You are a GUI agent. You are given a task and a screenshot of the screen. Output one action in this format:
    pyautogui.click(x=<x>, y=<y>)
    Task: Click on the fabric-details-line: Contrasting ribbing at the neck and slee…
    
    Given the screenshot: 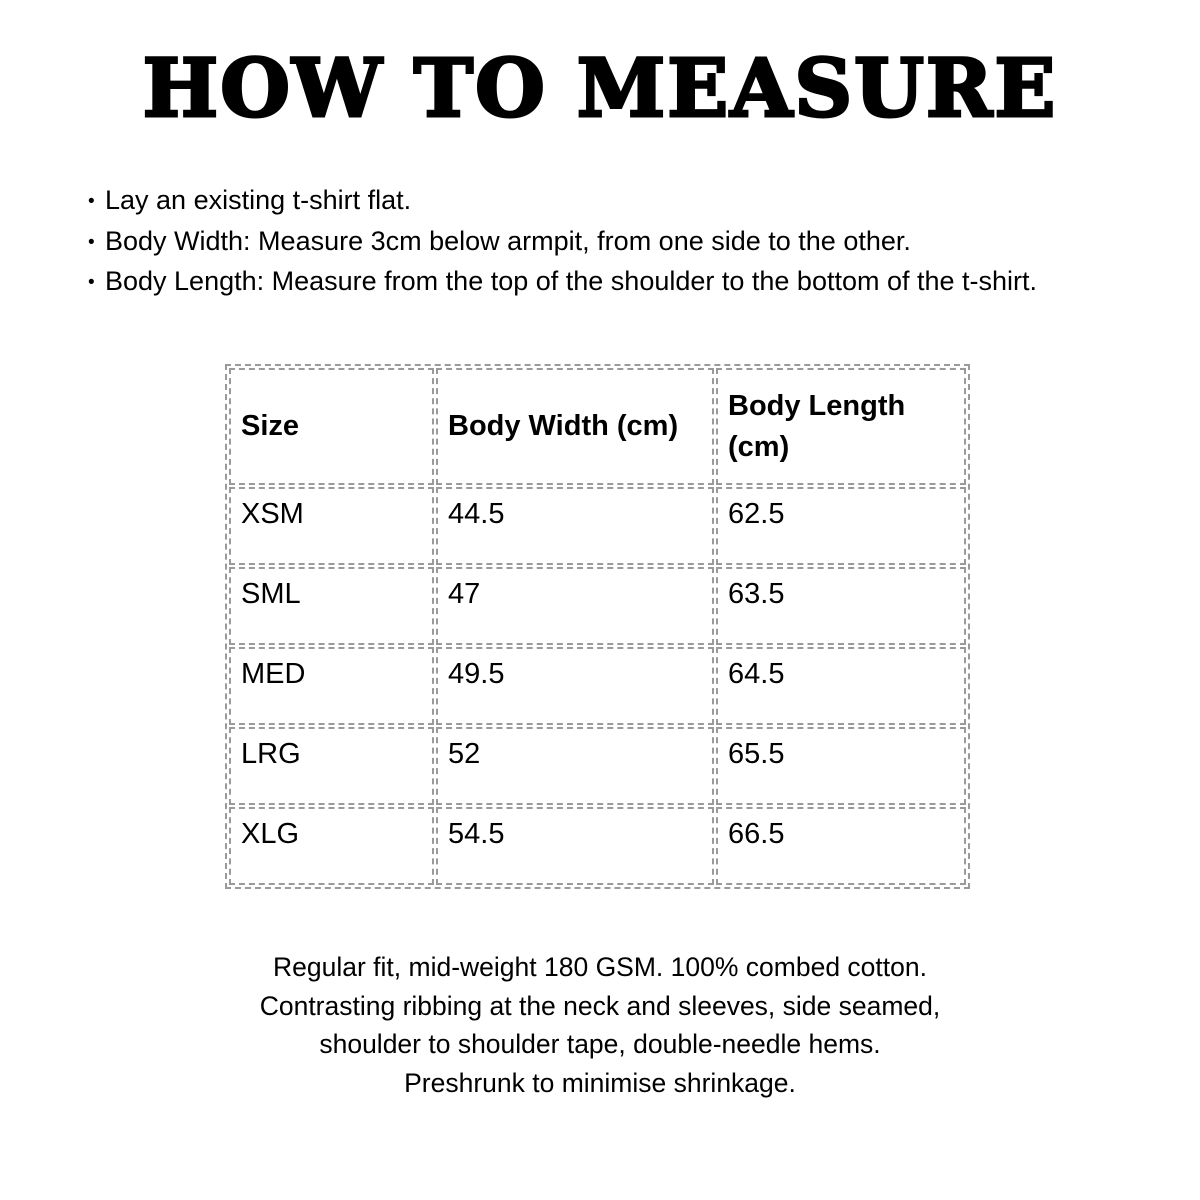 What is the action you would take?
    pyautogui.click(x=600, y=1005)
    